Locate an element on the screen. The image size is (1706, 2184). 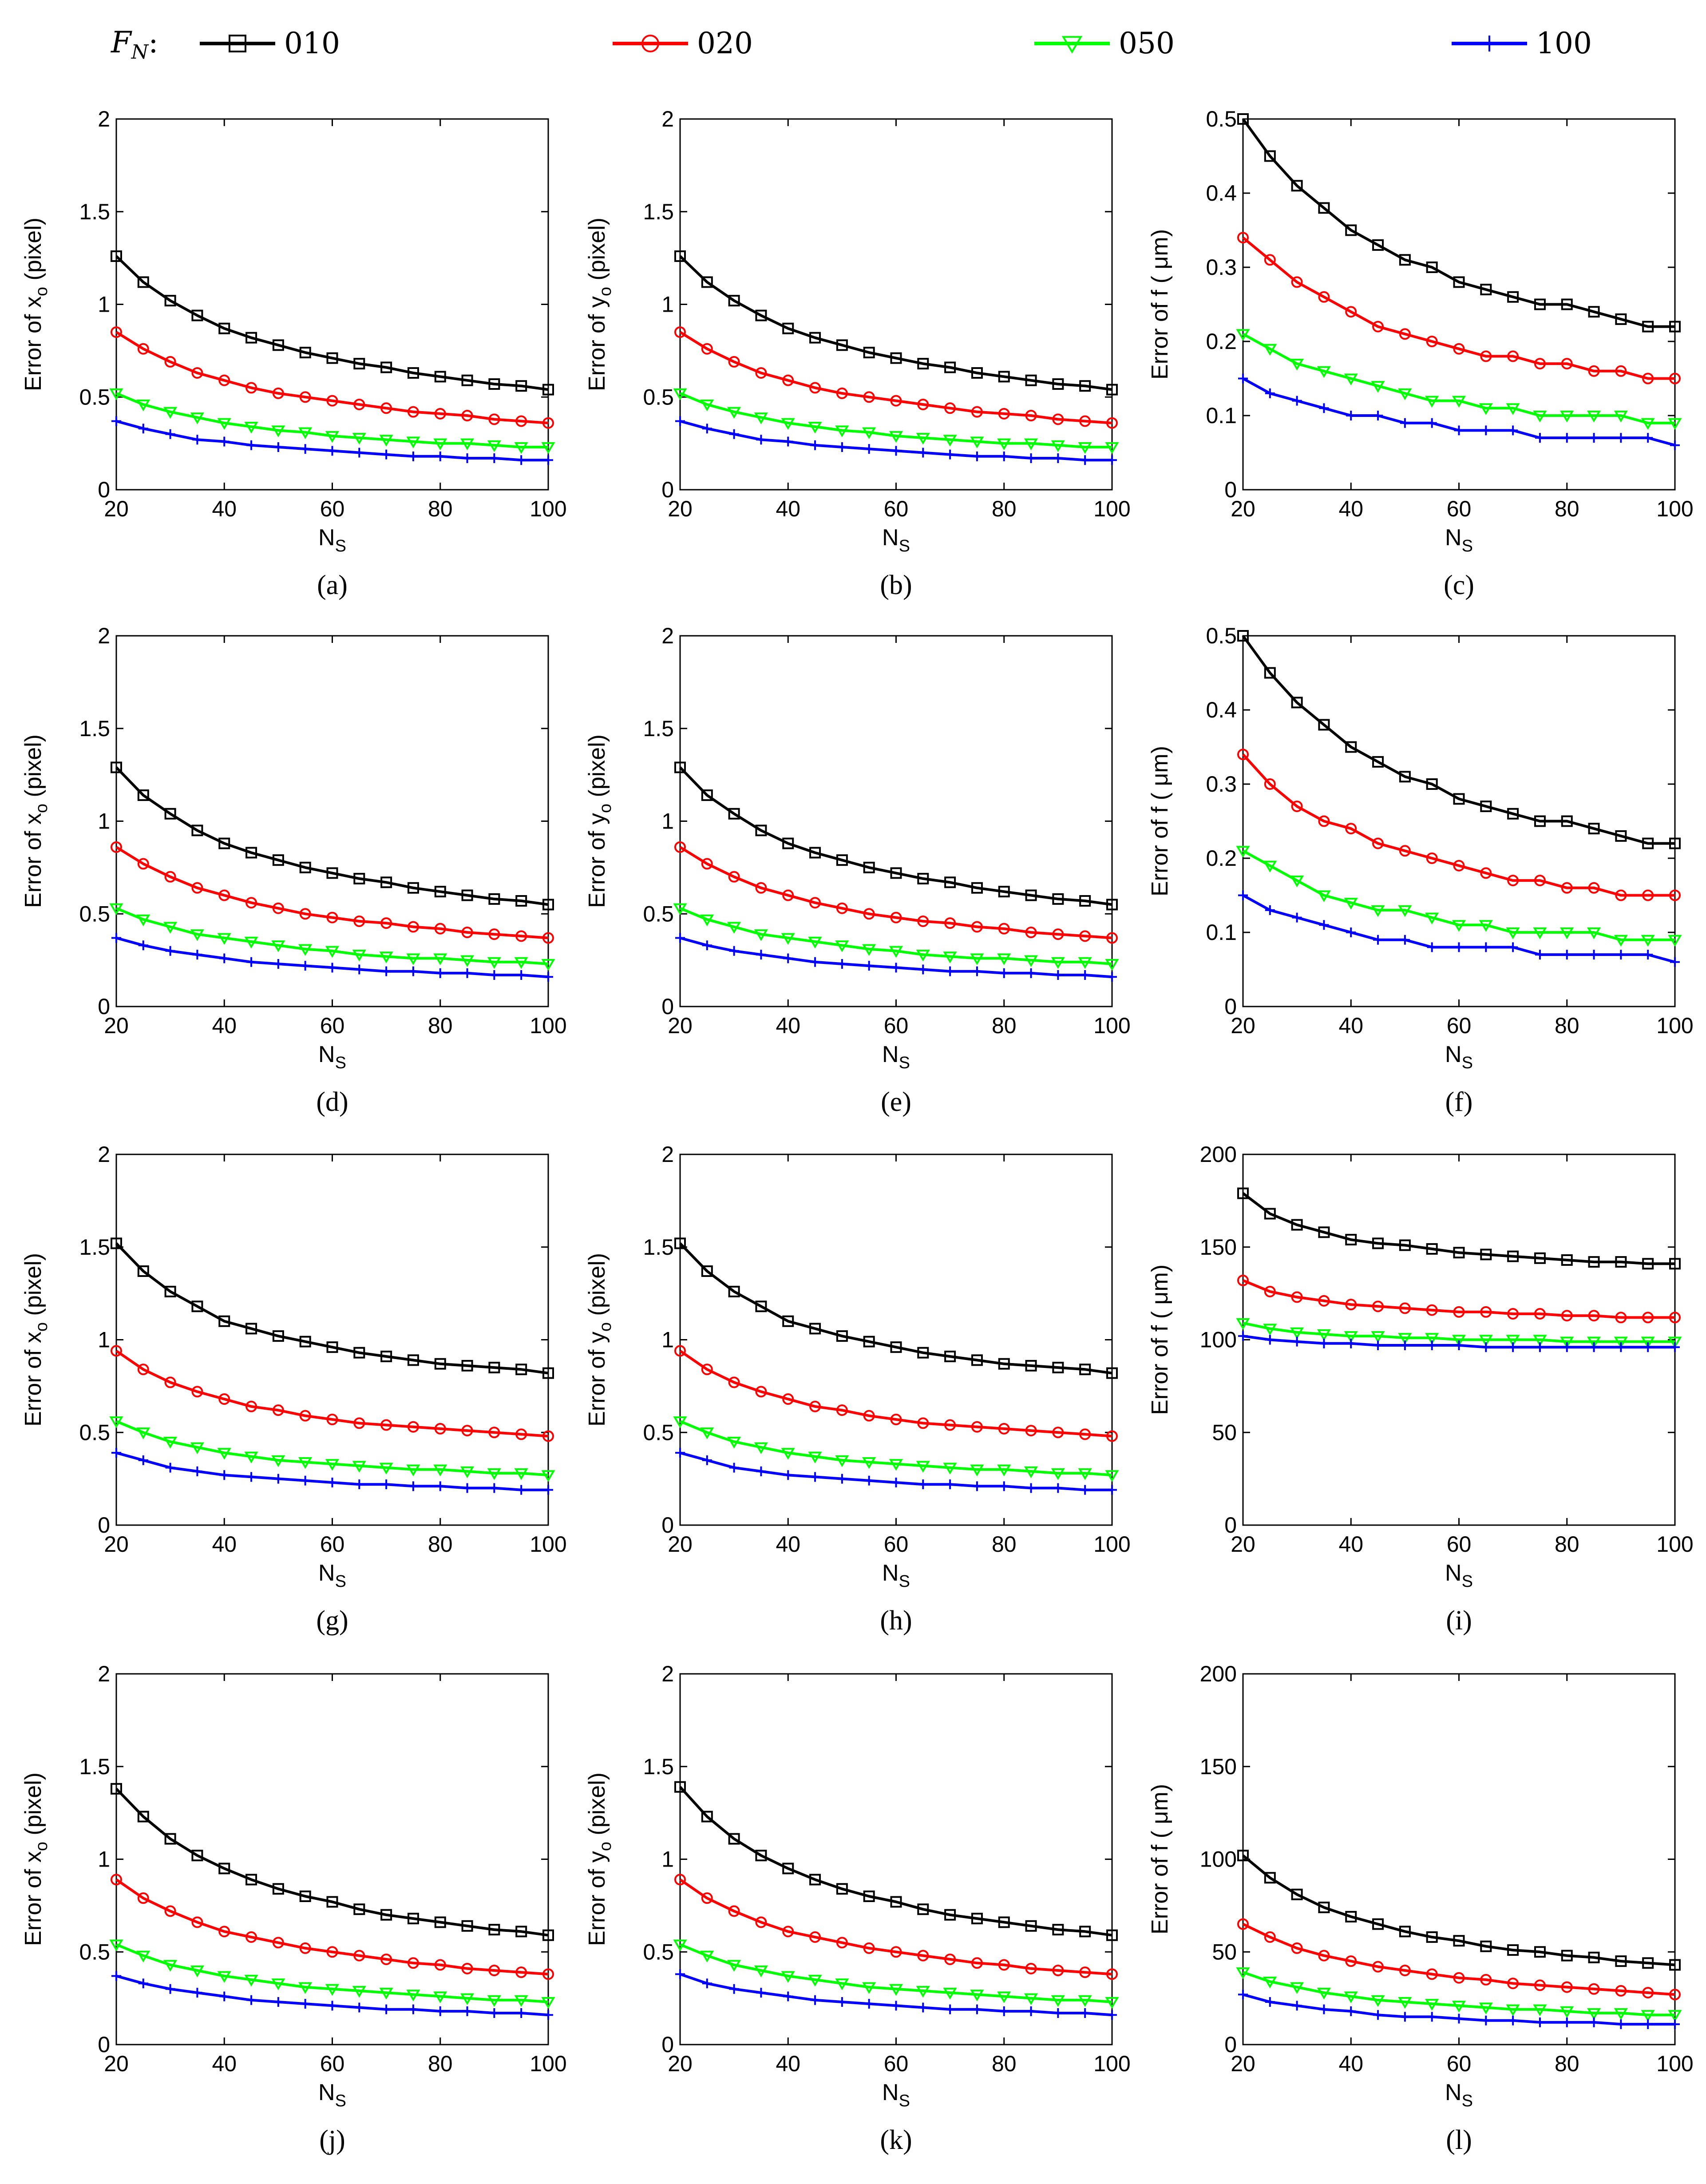
y-tick-label: 0.5 is located at coordinates (1221, 635).